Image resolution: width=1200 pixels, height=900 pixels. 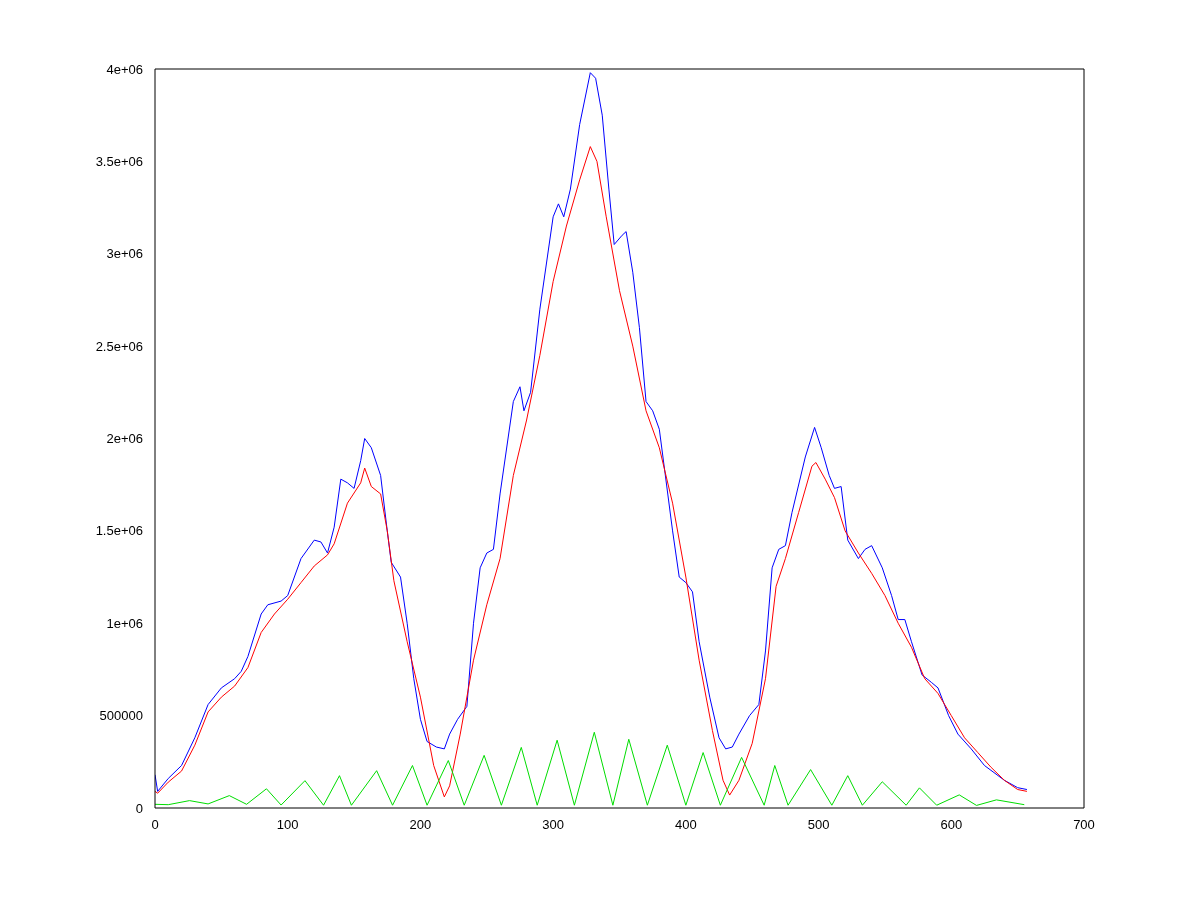 What do you see at coordinates (590, 768) in the screenshot?
I see `line-series` at bounding box center [590, 768].